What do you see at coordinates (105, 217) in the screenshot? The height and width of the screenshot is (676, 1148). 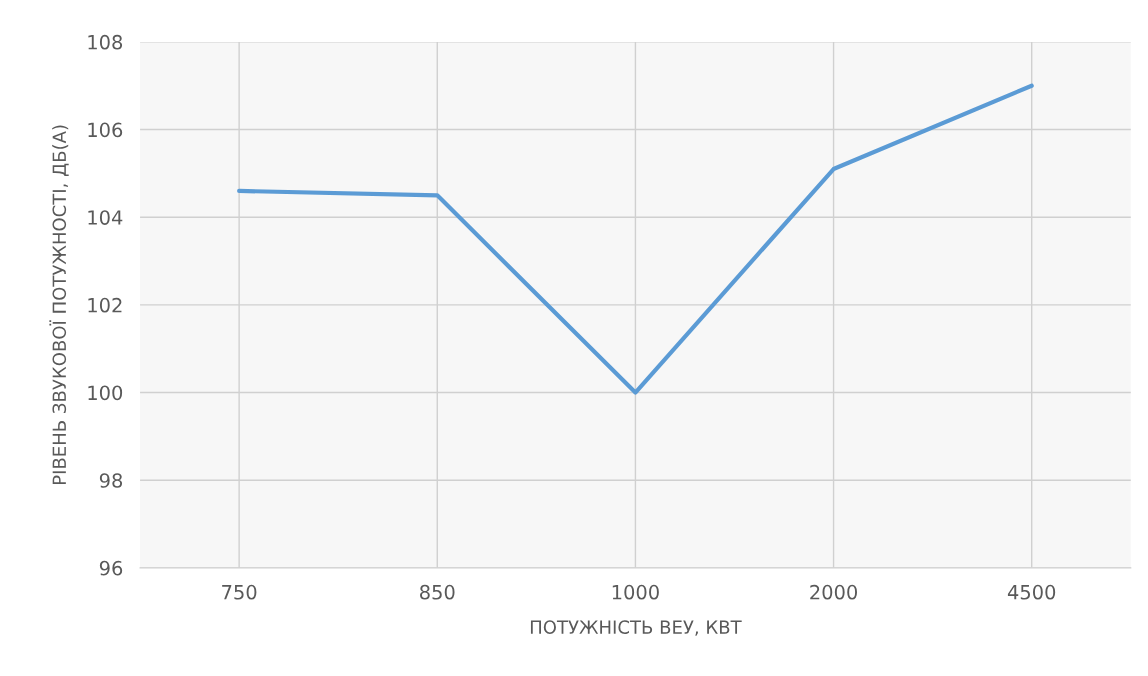 I see `y-tick-label: 104` at bounding box center [105, 217].